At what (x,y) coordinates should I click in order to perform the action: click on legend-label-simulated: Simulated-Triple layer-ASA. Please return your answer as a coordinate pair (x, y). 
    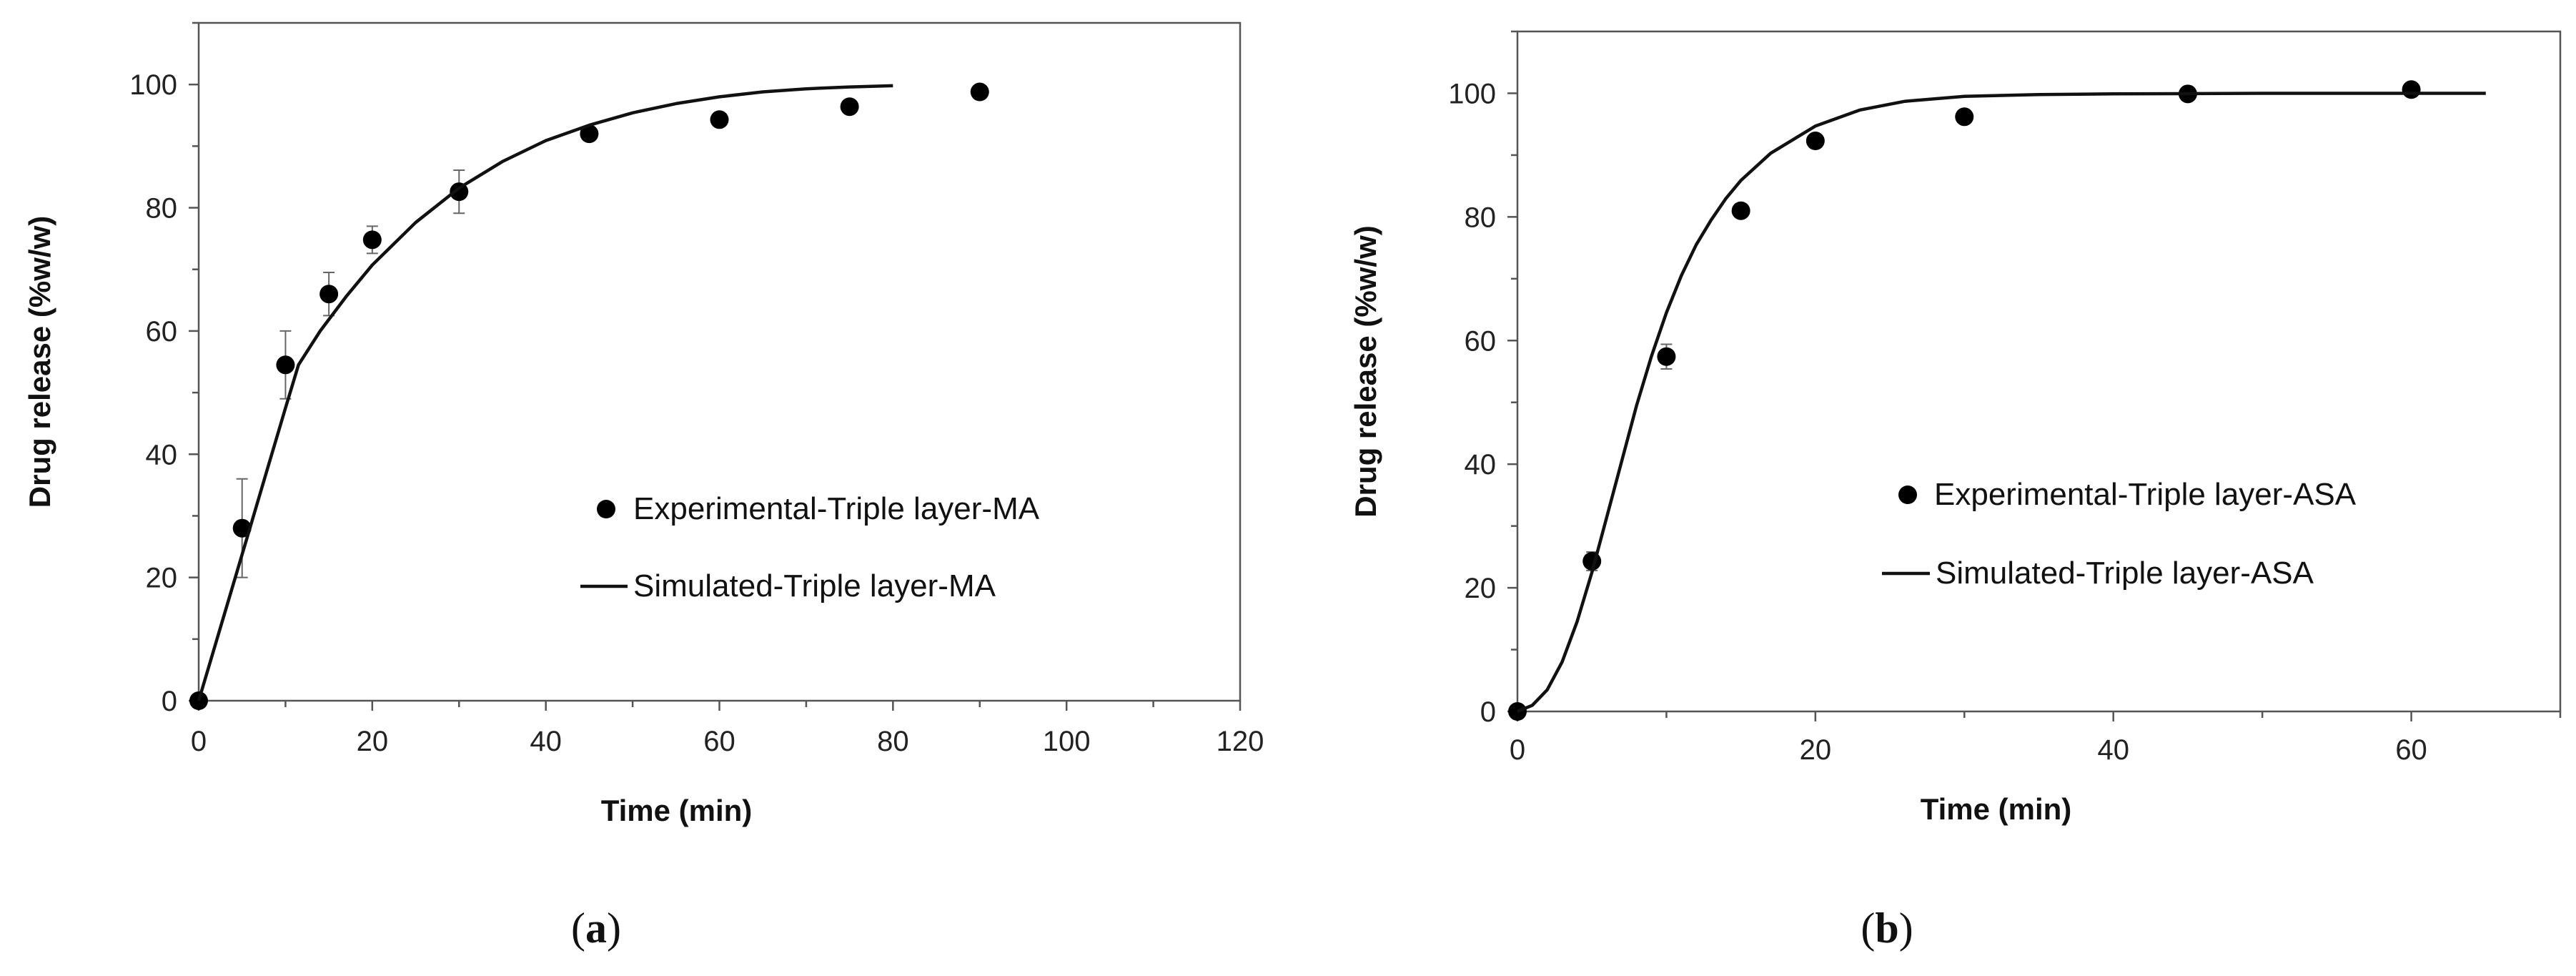
    Looking at the image, I should click on (2125, 573).